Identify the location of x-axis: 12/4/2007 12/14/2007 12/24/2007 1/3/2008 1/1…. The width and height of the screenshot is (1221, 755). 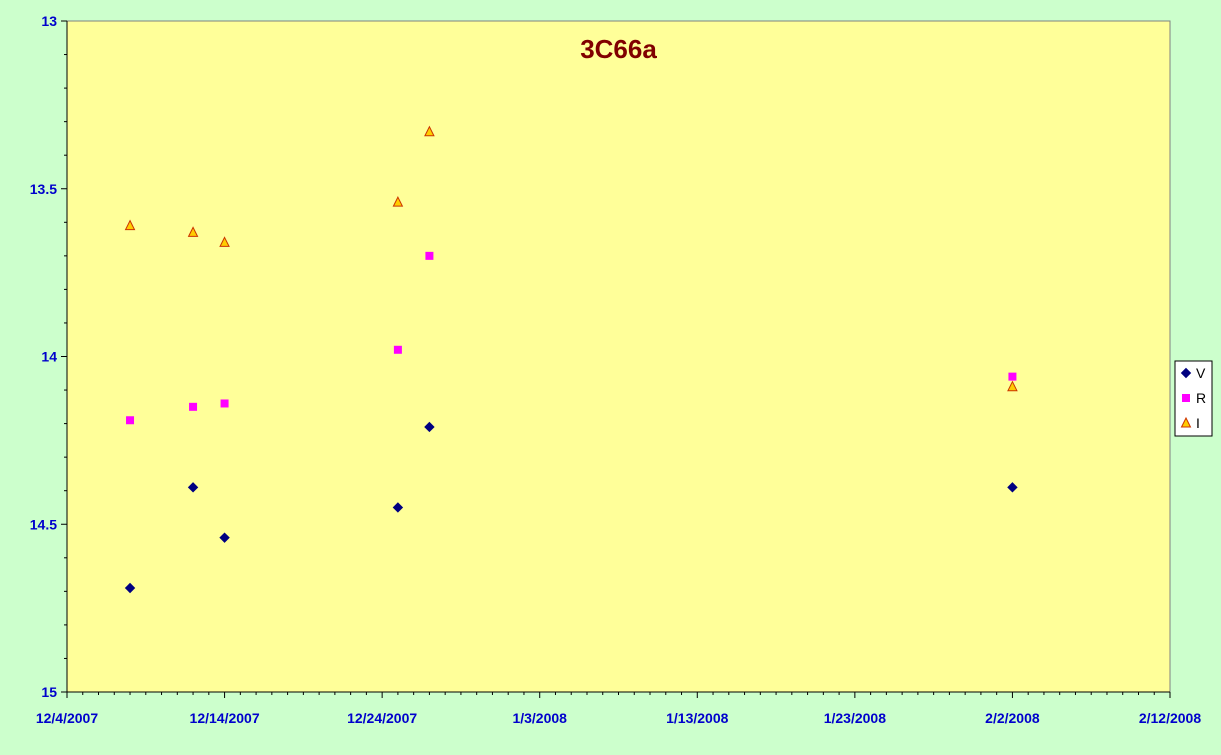
(618, 708).